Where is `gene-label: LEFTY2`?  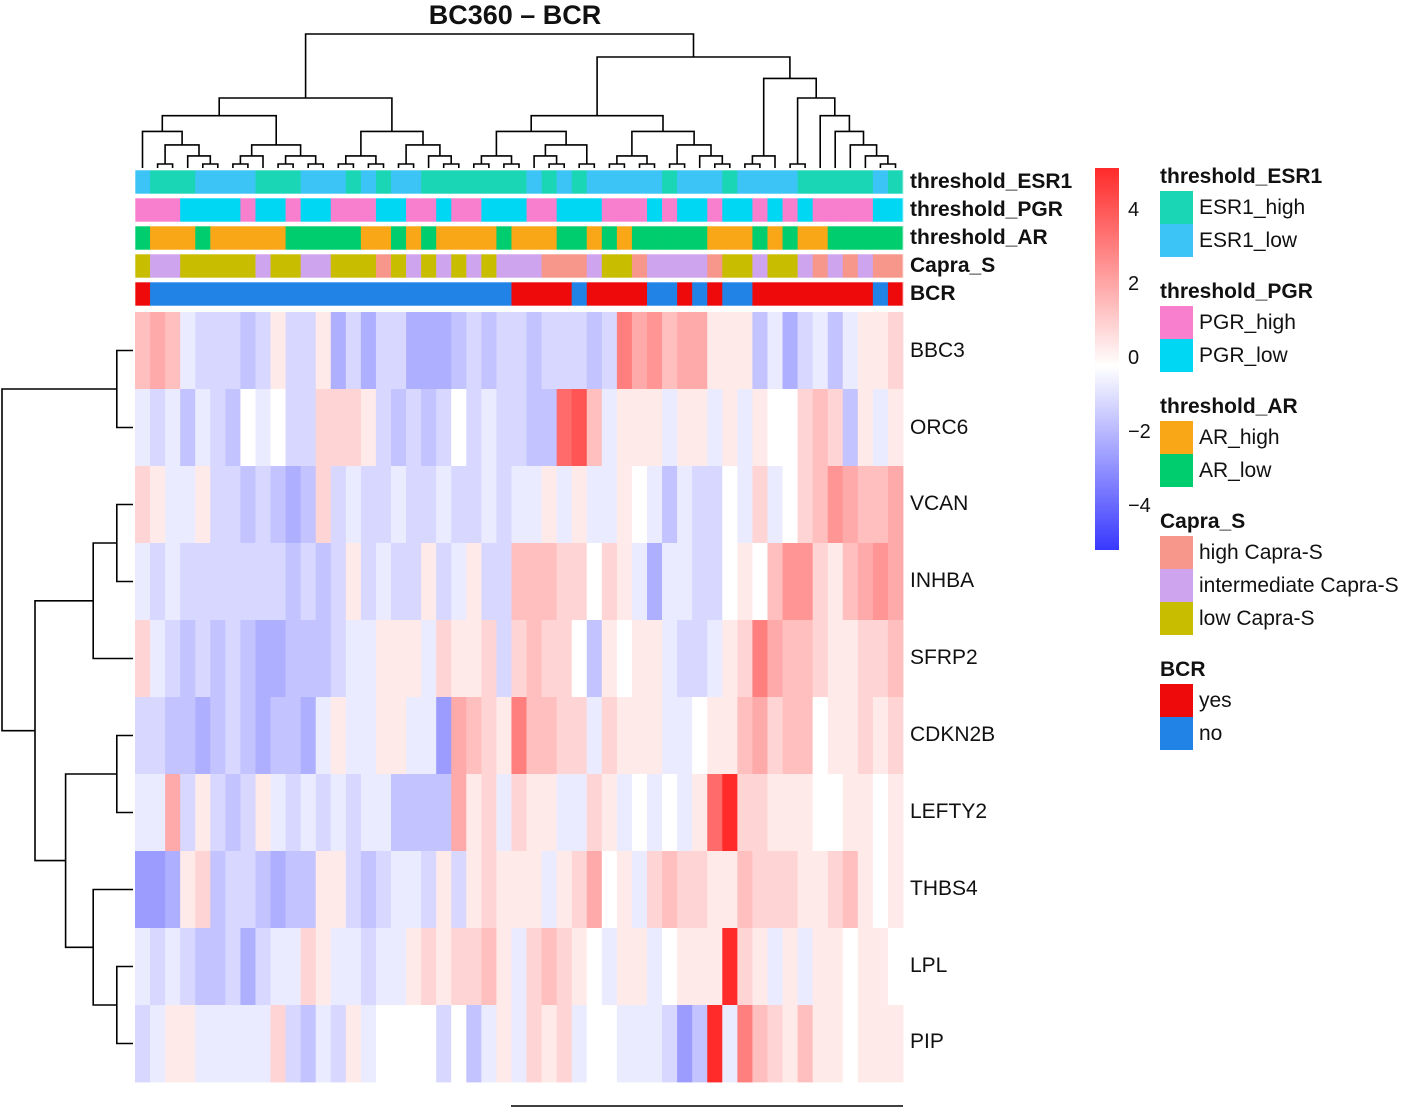 gene-label: LEFTY2 is located at coordinates (949, 811).